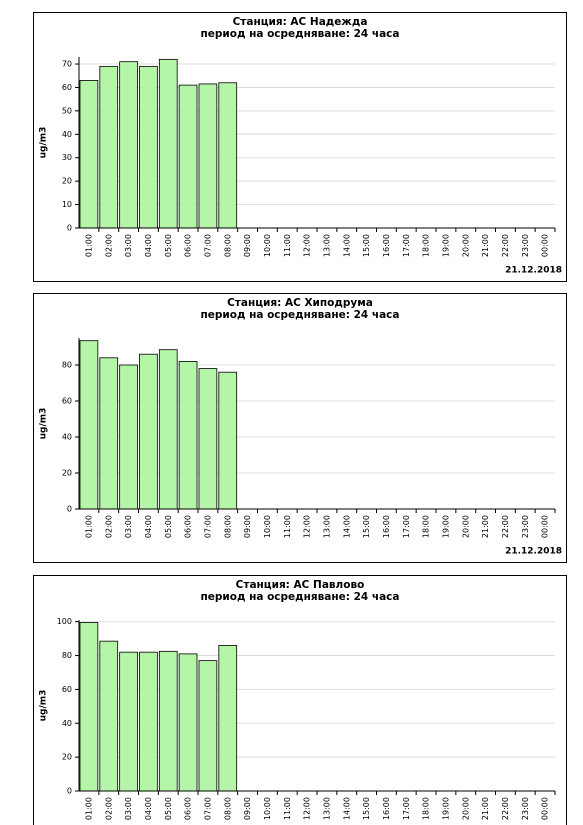  Describe the element at coordinates (485, 245) in the screenshot. I see `x-tick-label: 21:00` at that location.